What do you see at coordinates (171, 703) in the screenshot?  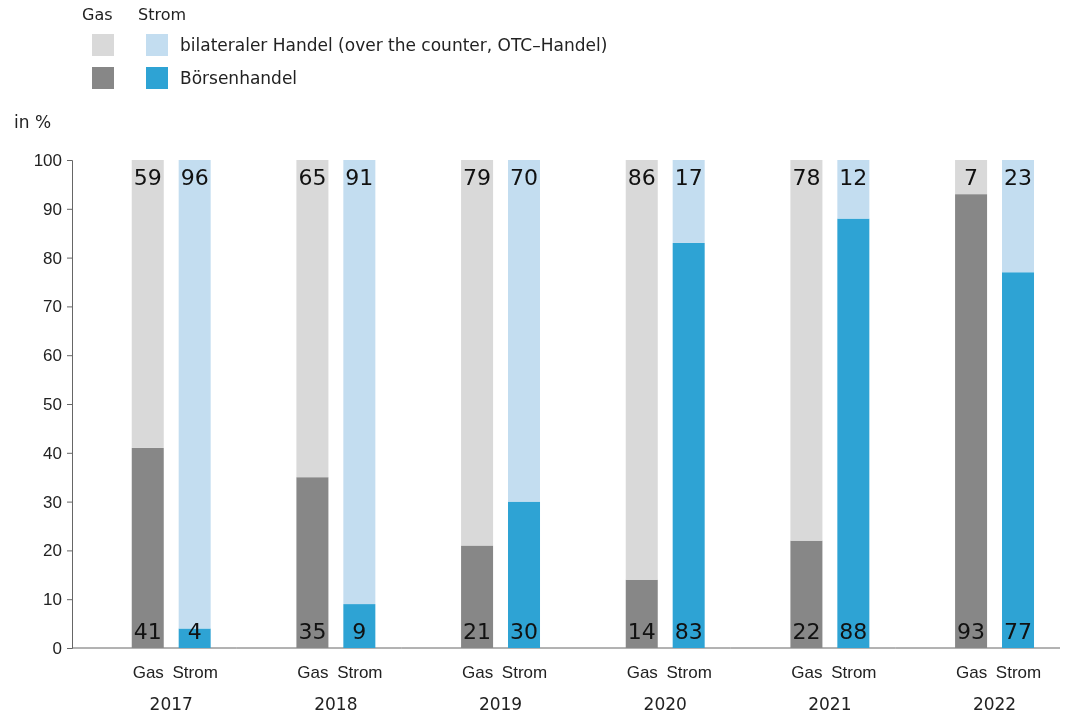 I see `x-axis-title: 2017` at bounding box center [171, 703].